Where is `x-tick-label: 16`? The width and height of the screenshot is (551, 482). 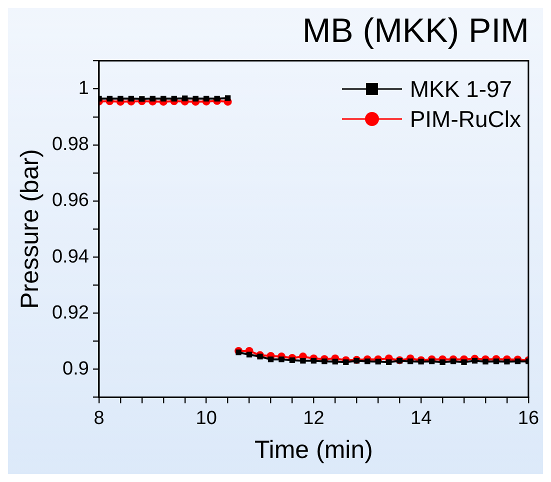 x-tick-label: 16 is located at coordinates (529, 418).